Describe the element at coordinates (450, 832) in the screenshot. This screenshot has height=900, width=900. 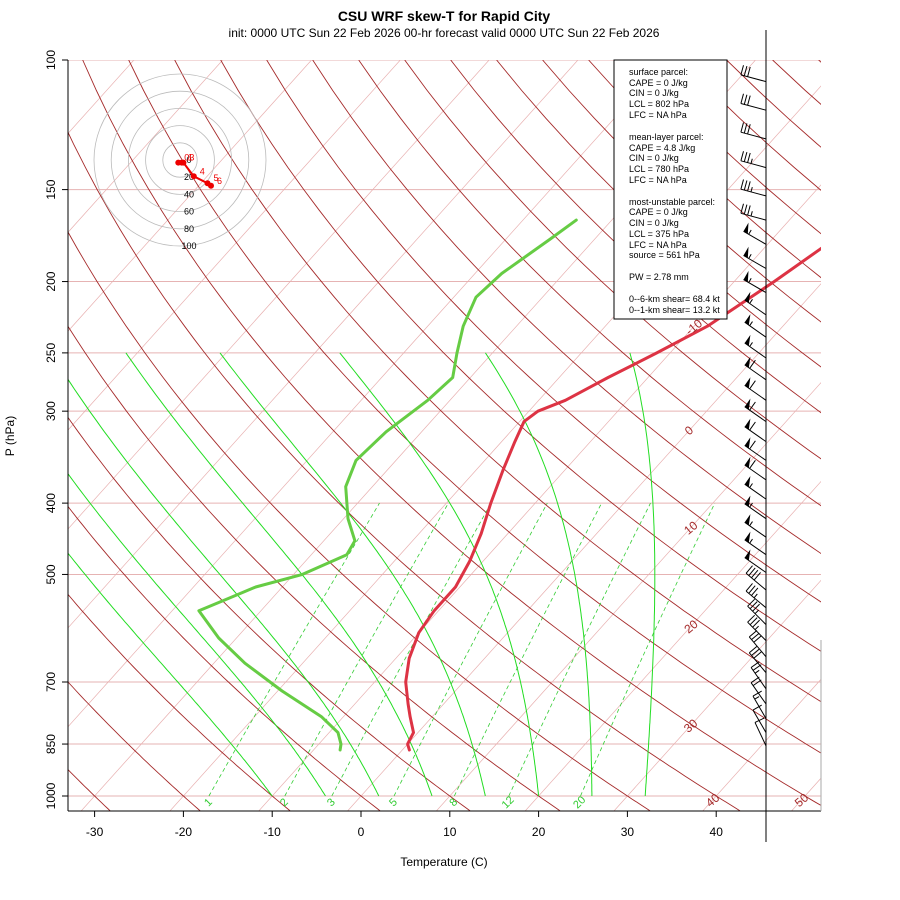
I see `x-tick-label: 10` at that location.